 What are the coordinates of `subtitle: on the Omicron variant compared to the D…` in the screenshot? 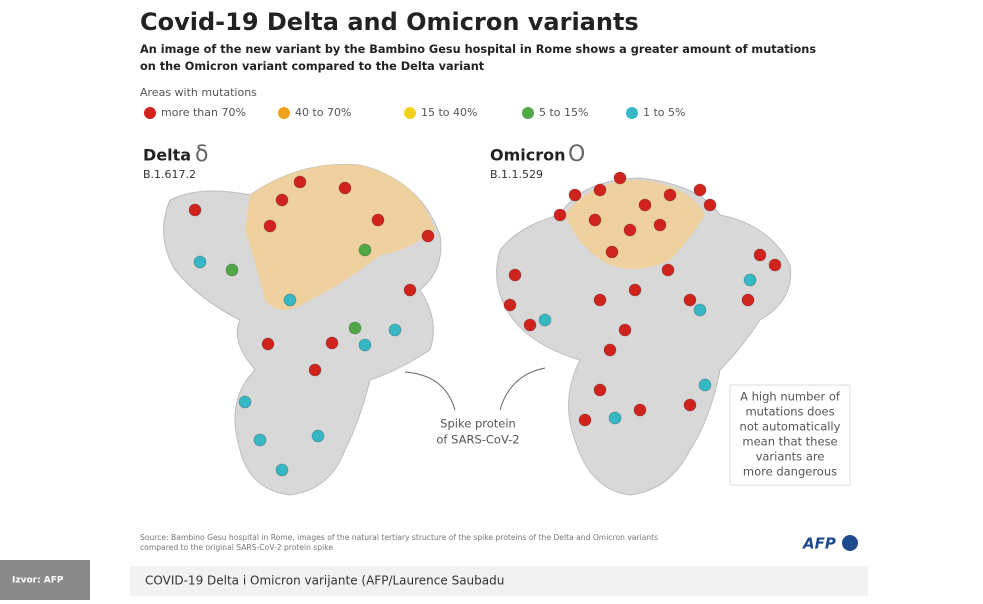 It's located at (312, 66).